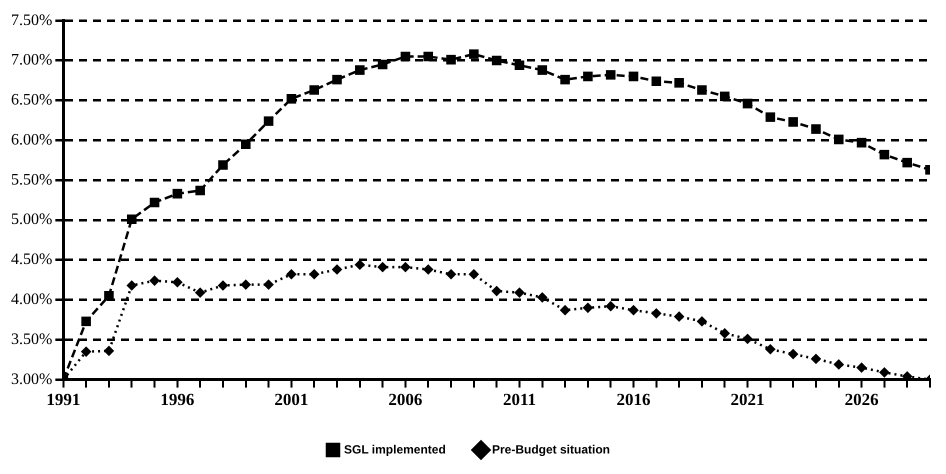  I want to click on x-tick-label: 2016, so click(633, 400).